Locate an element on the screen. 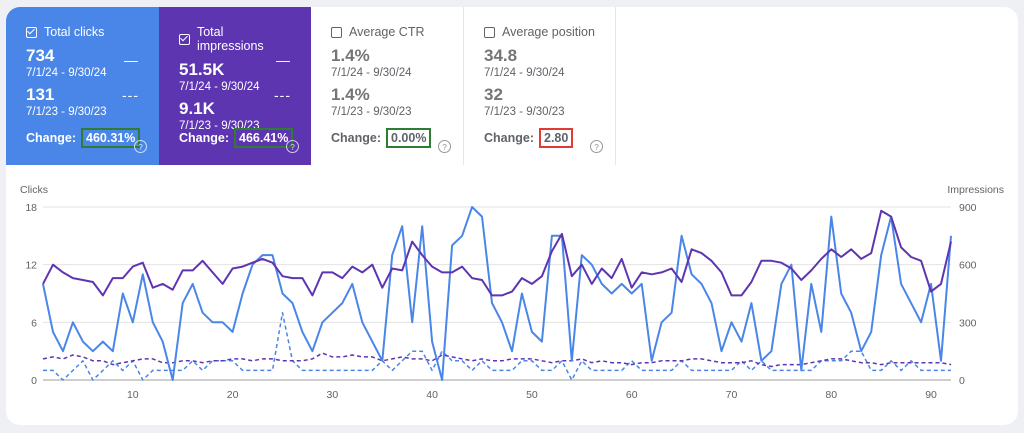 Image resolution: width=1024 pixels, height=433 pixels. average-ctr-current-range: 7/1/24 - 9/30/24 is located at coordinates (371, 73).